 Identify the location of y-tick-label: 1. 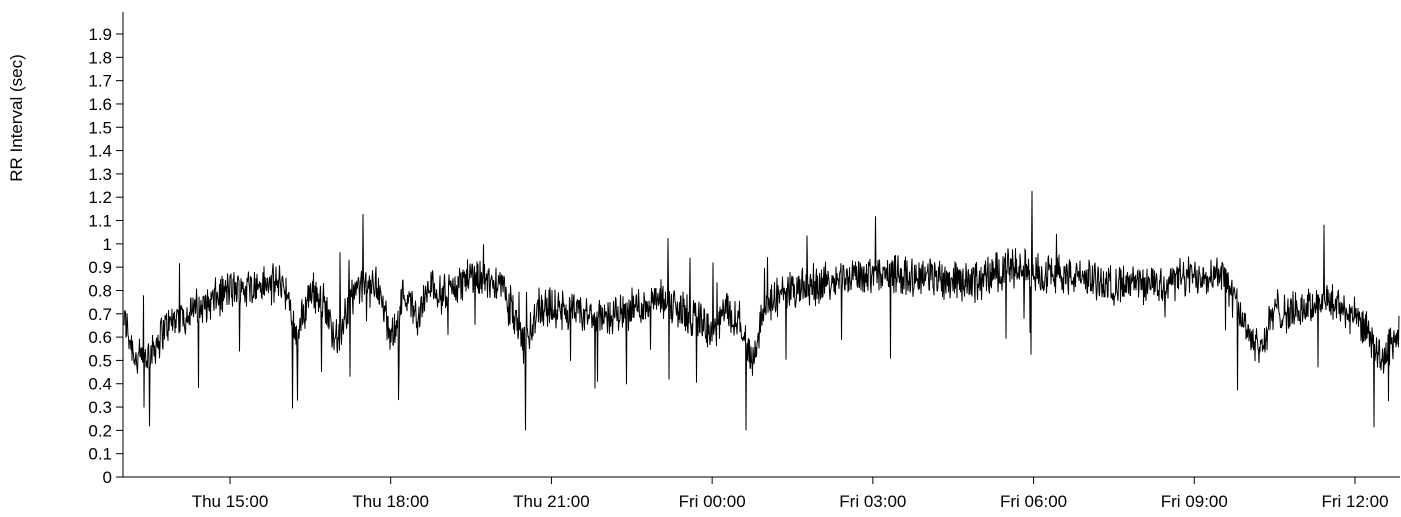
(107, 244).